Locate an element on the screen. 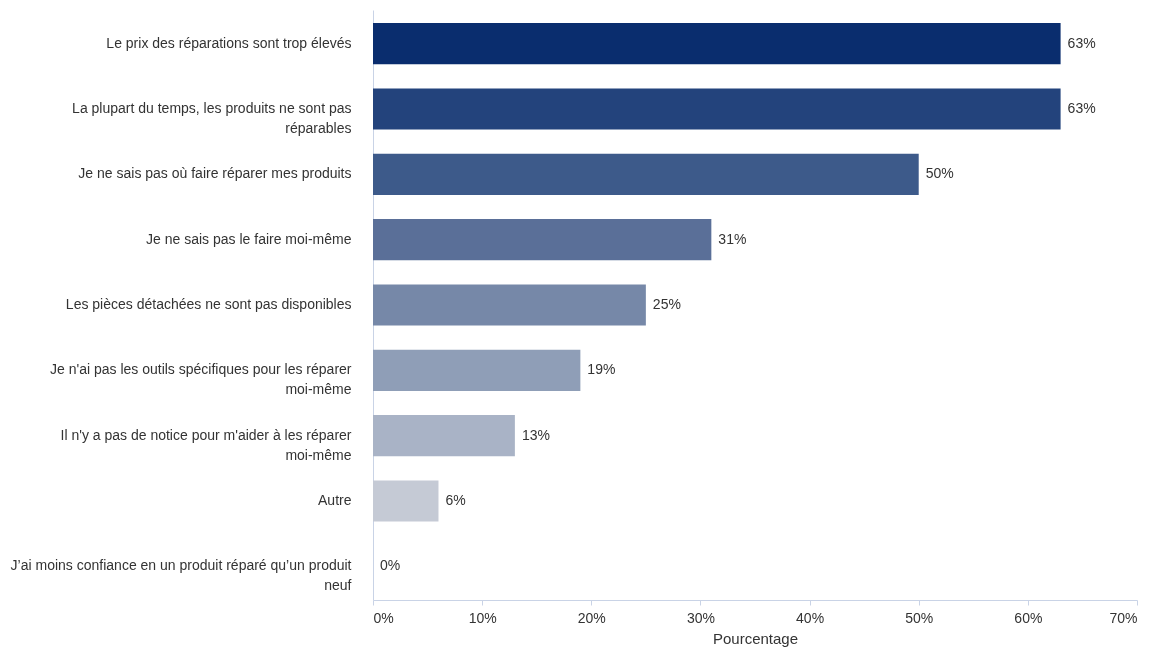 This screenshot has height=657, width=1167. x-axis-title: Pourcentage is located at coordinates (755, 638).